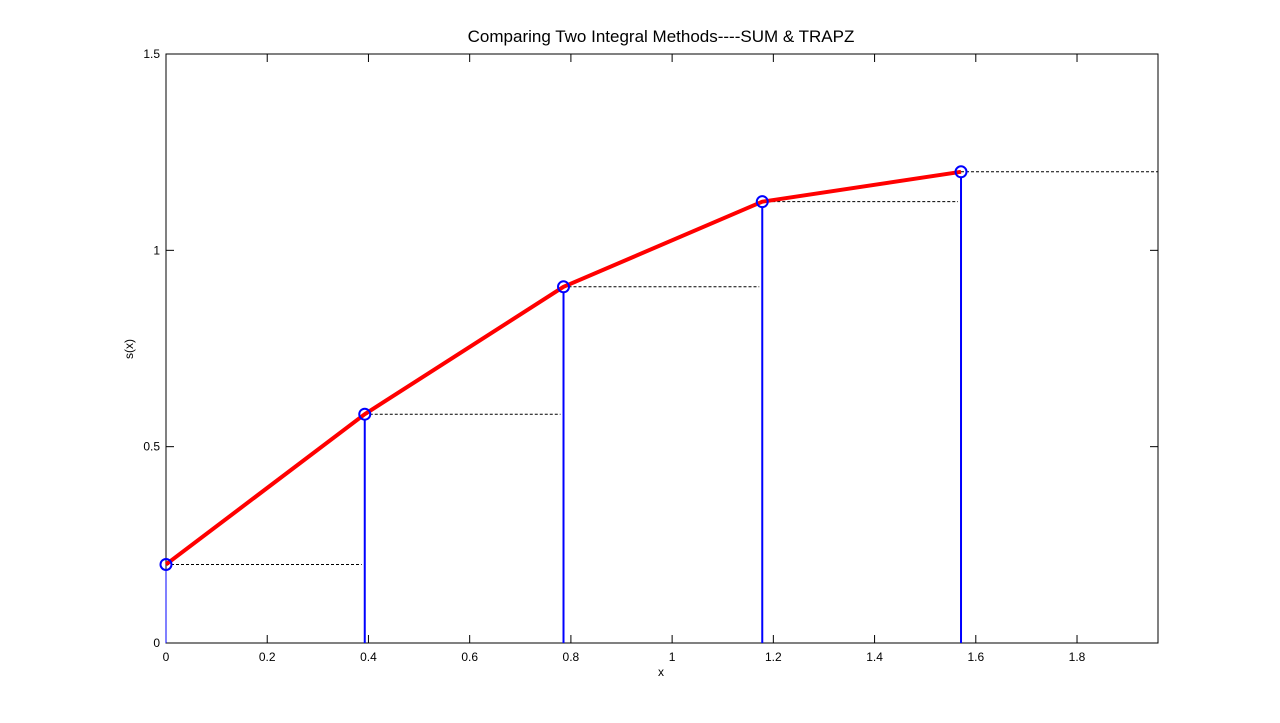 This screenshot has width=1280, height=723. What do you see at coordinates (129, 349) in the screenshot?
I see `y-axis-label: s(x)` at bounding box center [129, 349].